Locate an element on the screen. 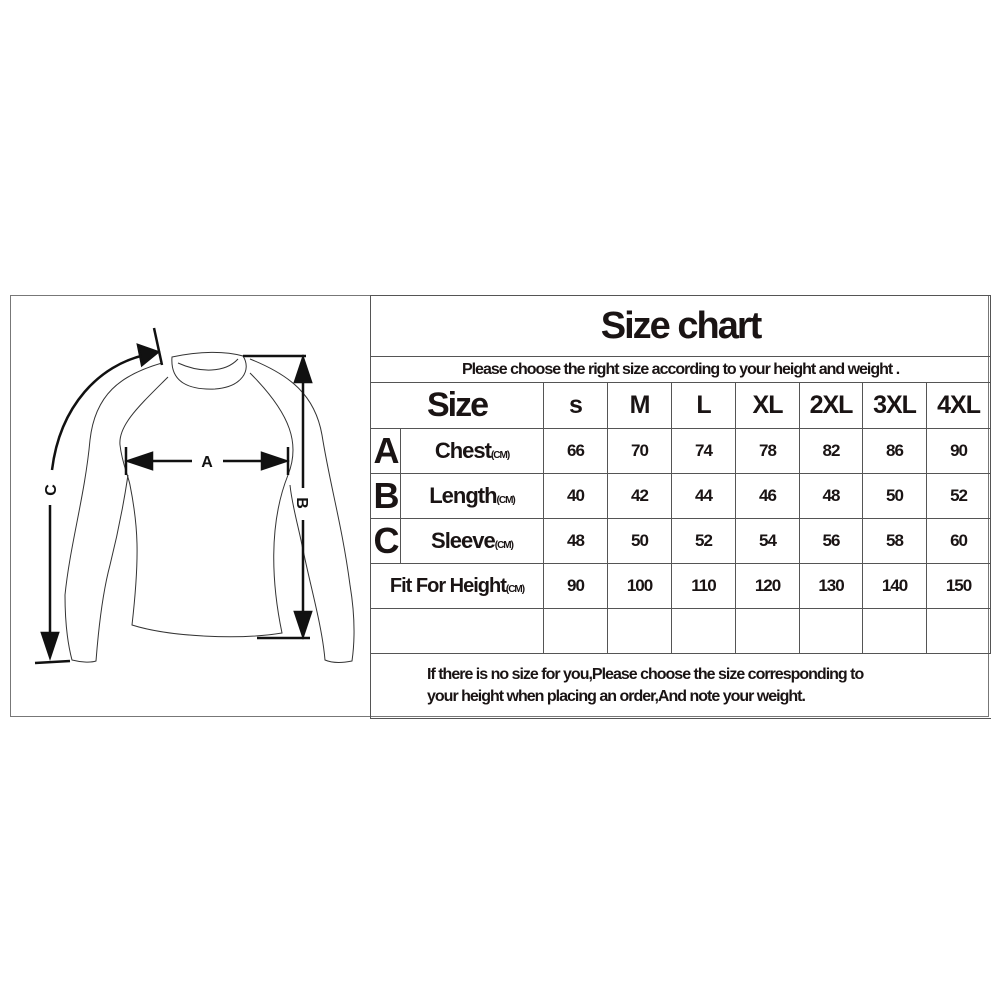 The height and width of the screenshot is (1000, 1000). b-arrowhead-bottom is located at coordinates (303, 625).